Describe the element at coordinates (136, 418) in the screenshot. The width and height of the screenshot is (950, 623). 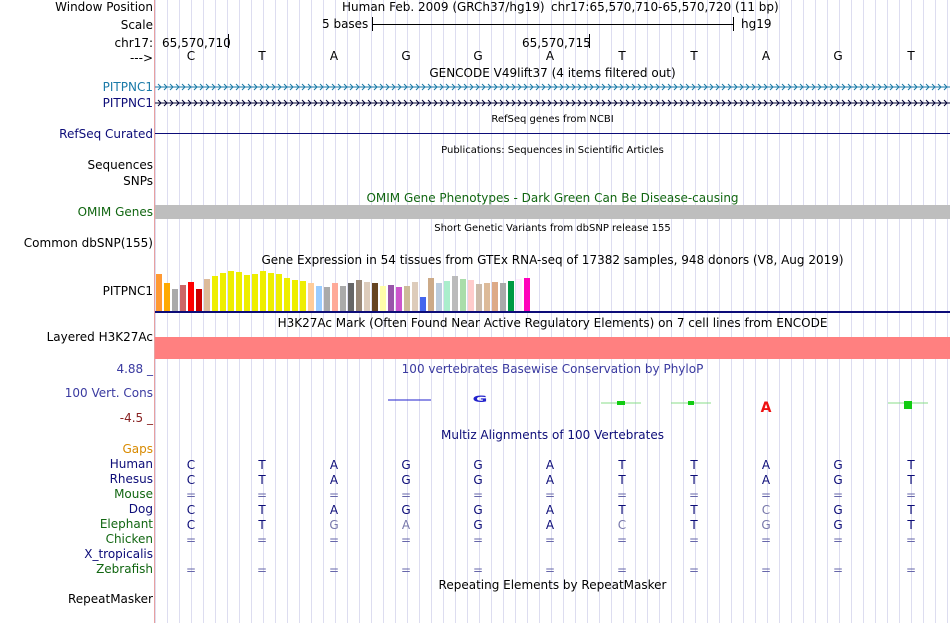
I see `phylop-min: -4.5 _` at that location.